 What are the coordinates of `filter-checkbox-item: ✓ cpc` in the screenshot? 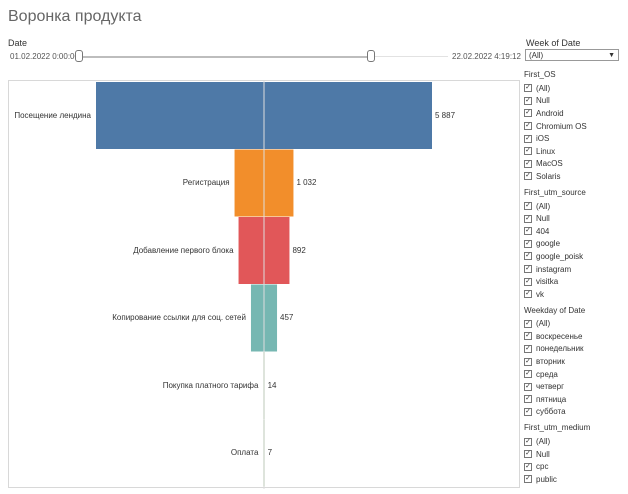 It's located at (574, 466).